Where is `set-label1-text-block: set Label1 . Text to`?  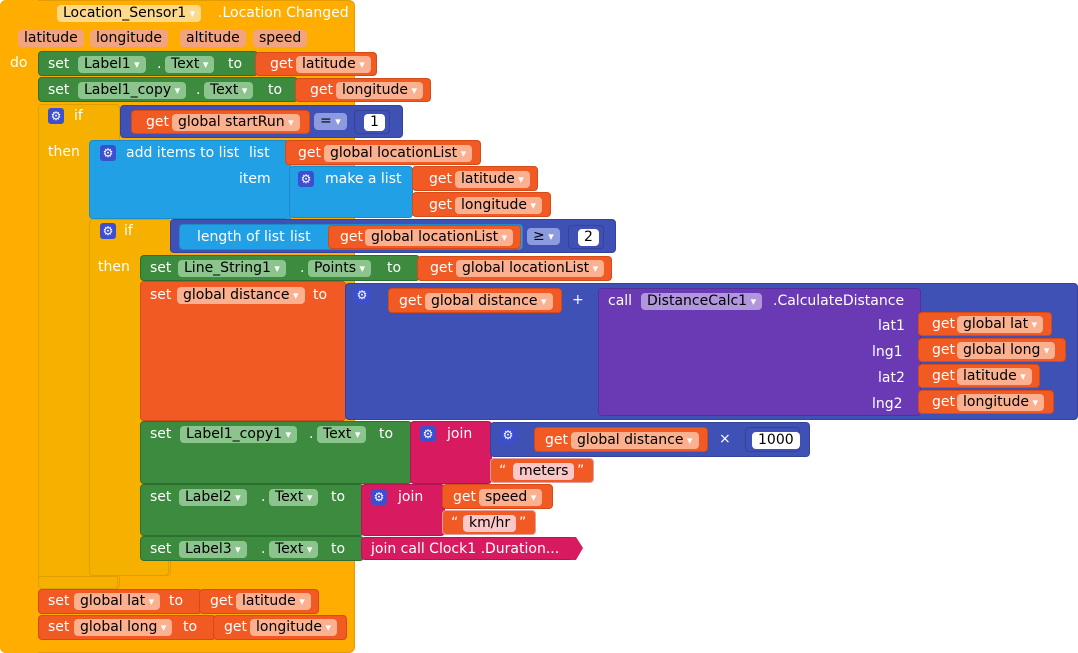 set-label1-text-block: set Label1 . Text to is located at coordinates (148, 63).